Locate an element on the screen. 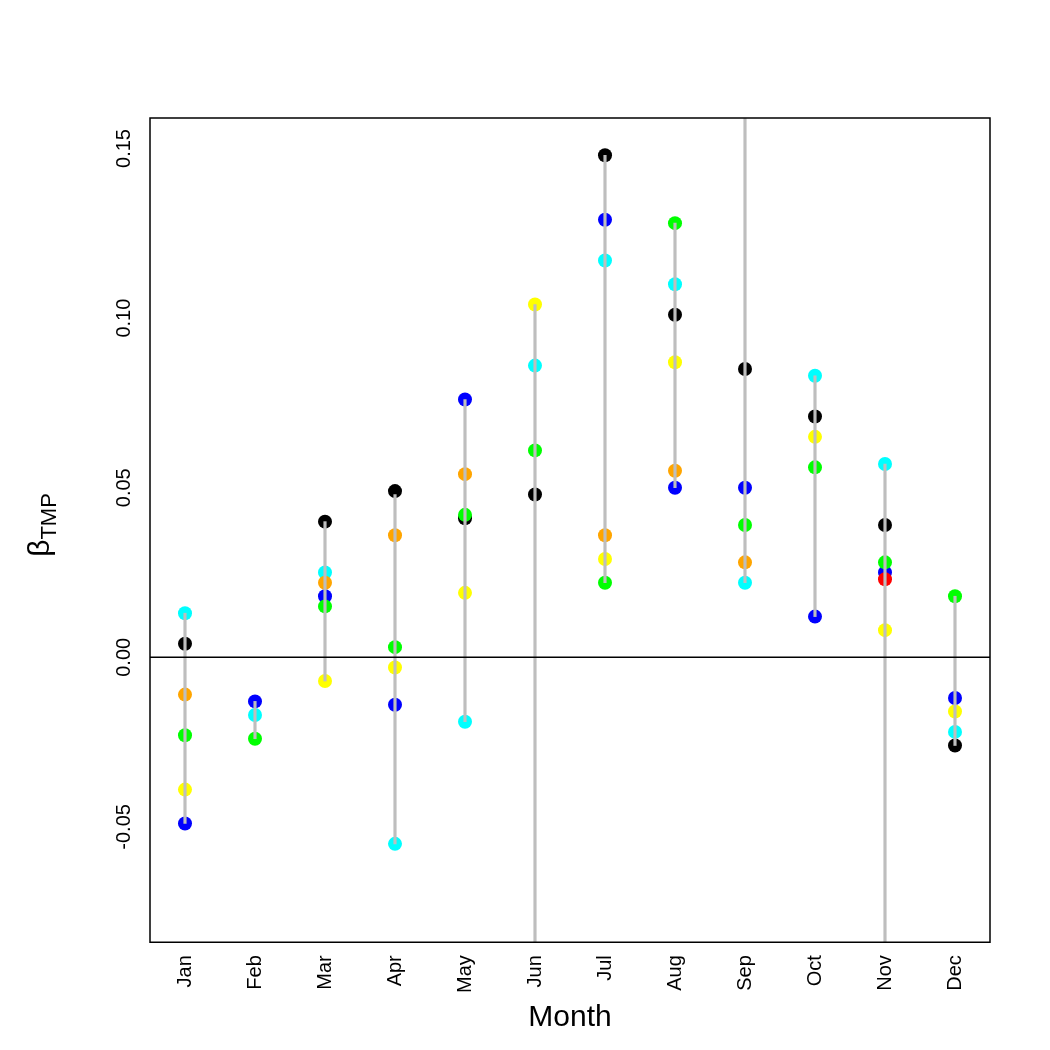  x-tick-label: Jul is located at coordinates (603, 968).